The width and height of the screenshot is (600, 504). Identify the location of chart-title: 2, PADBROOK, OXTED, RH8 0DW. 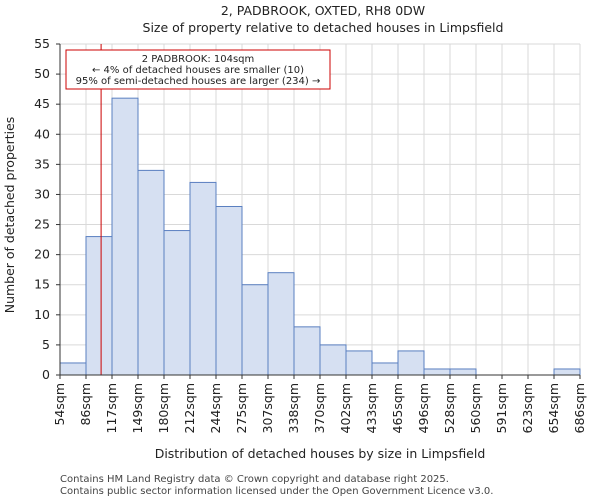
(323, 10).